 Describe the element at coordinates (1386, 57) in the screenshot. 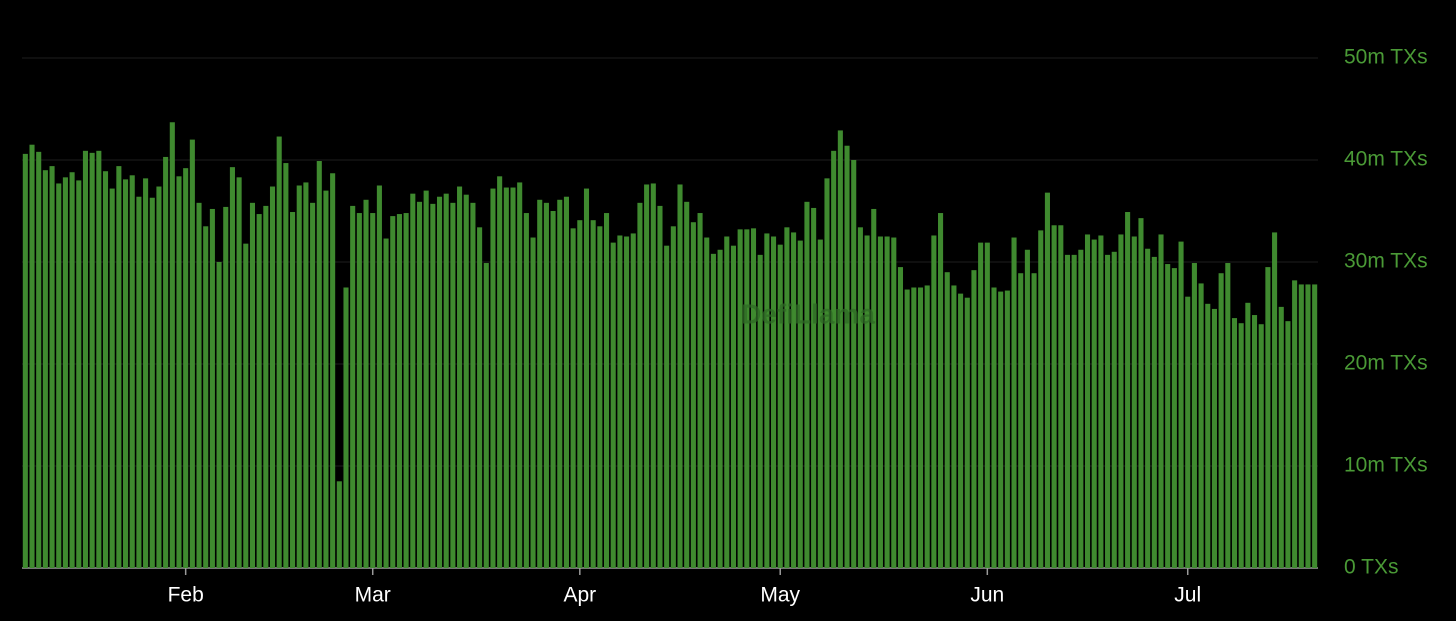

I see `y-tick-label: 50m TXs` at that location.